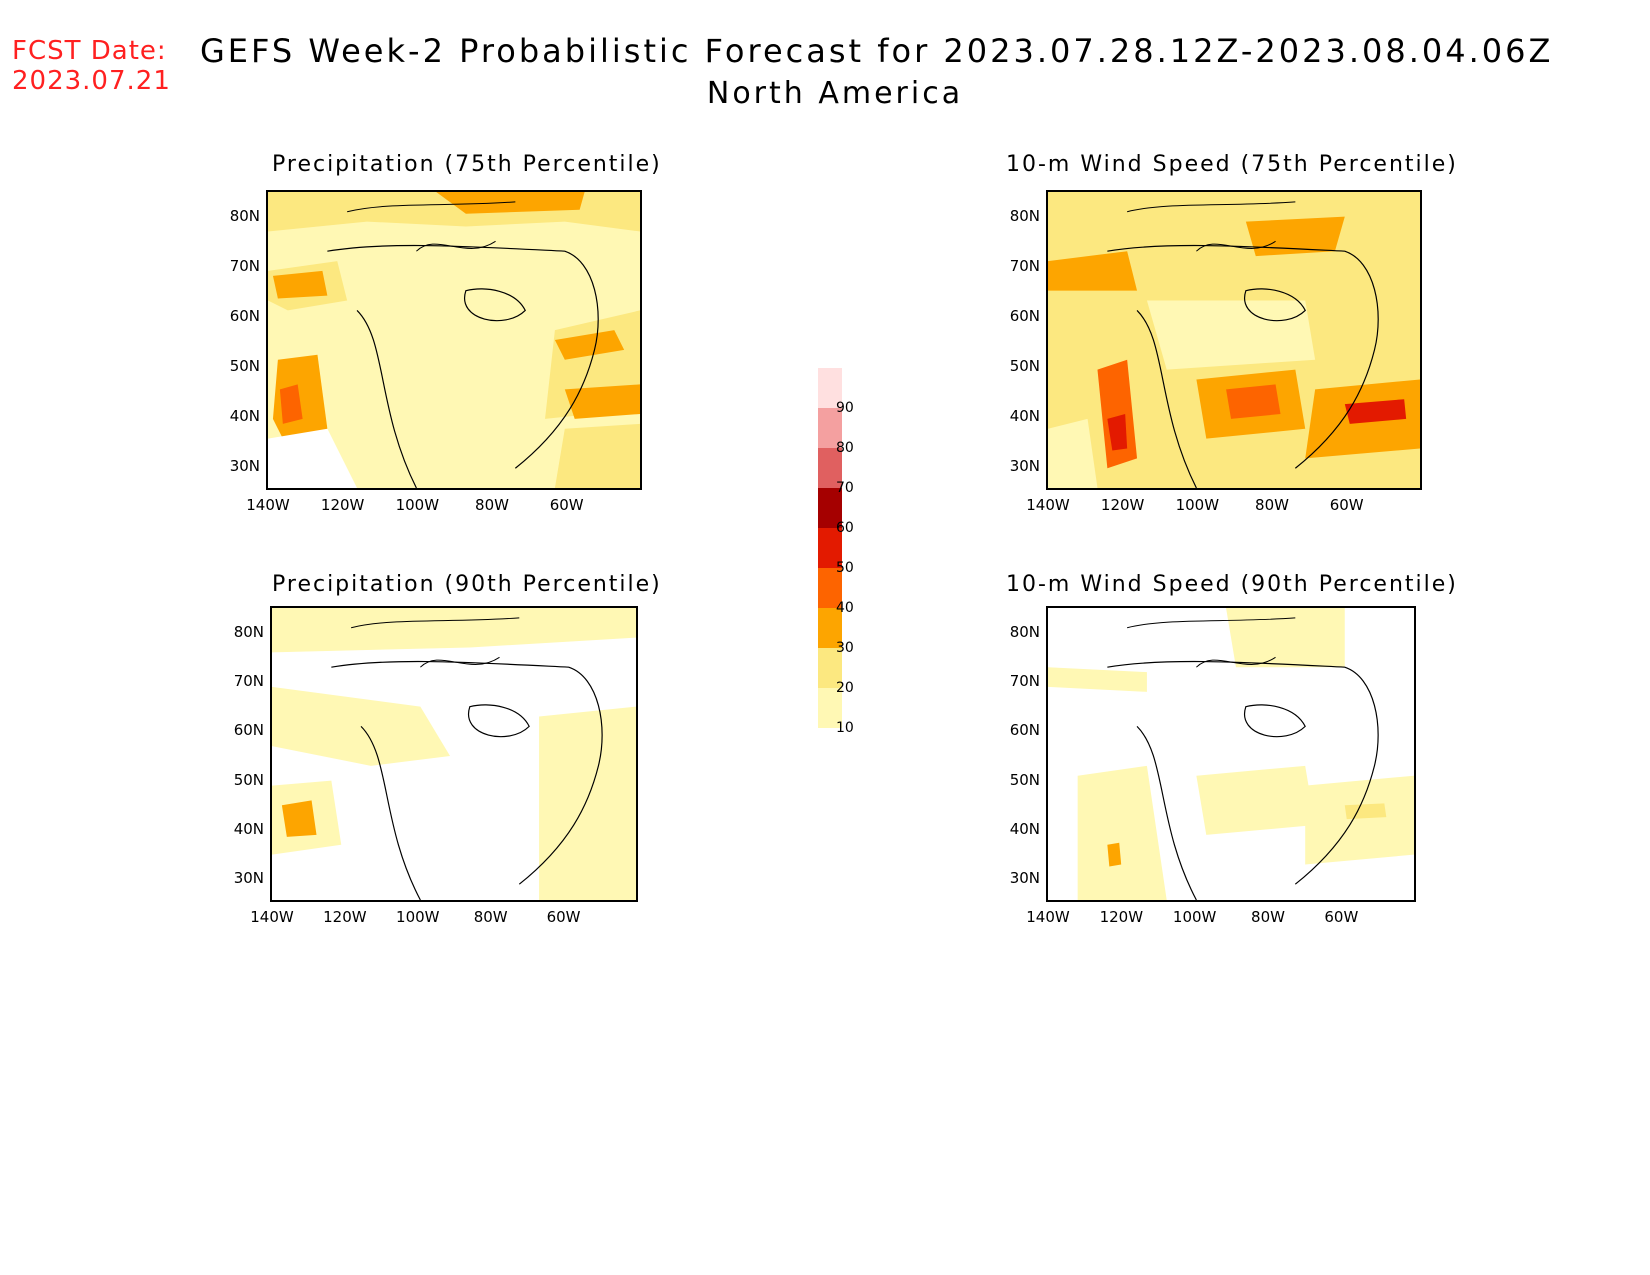 The image size is (1650, 1275). I want to click on colorbar-svg, so click(830, 548).